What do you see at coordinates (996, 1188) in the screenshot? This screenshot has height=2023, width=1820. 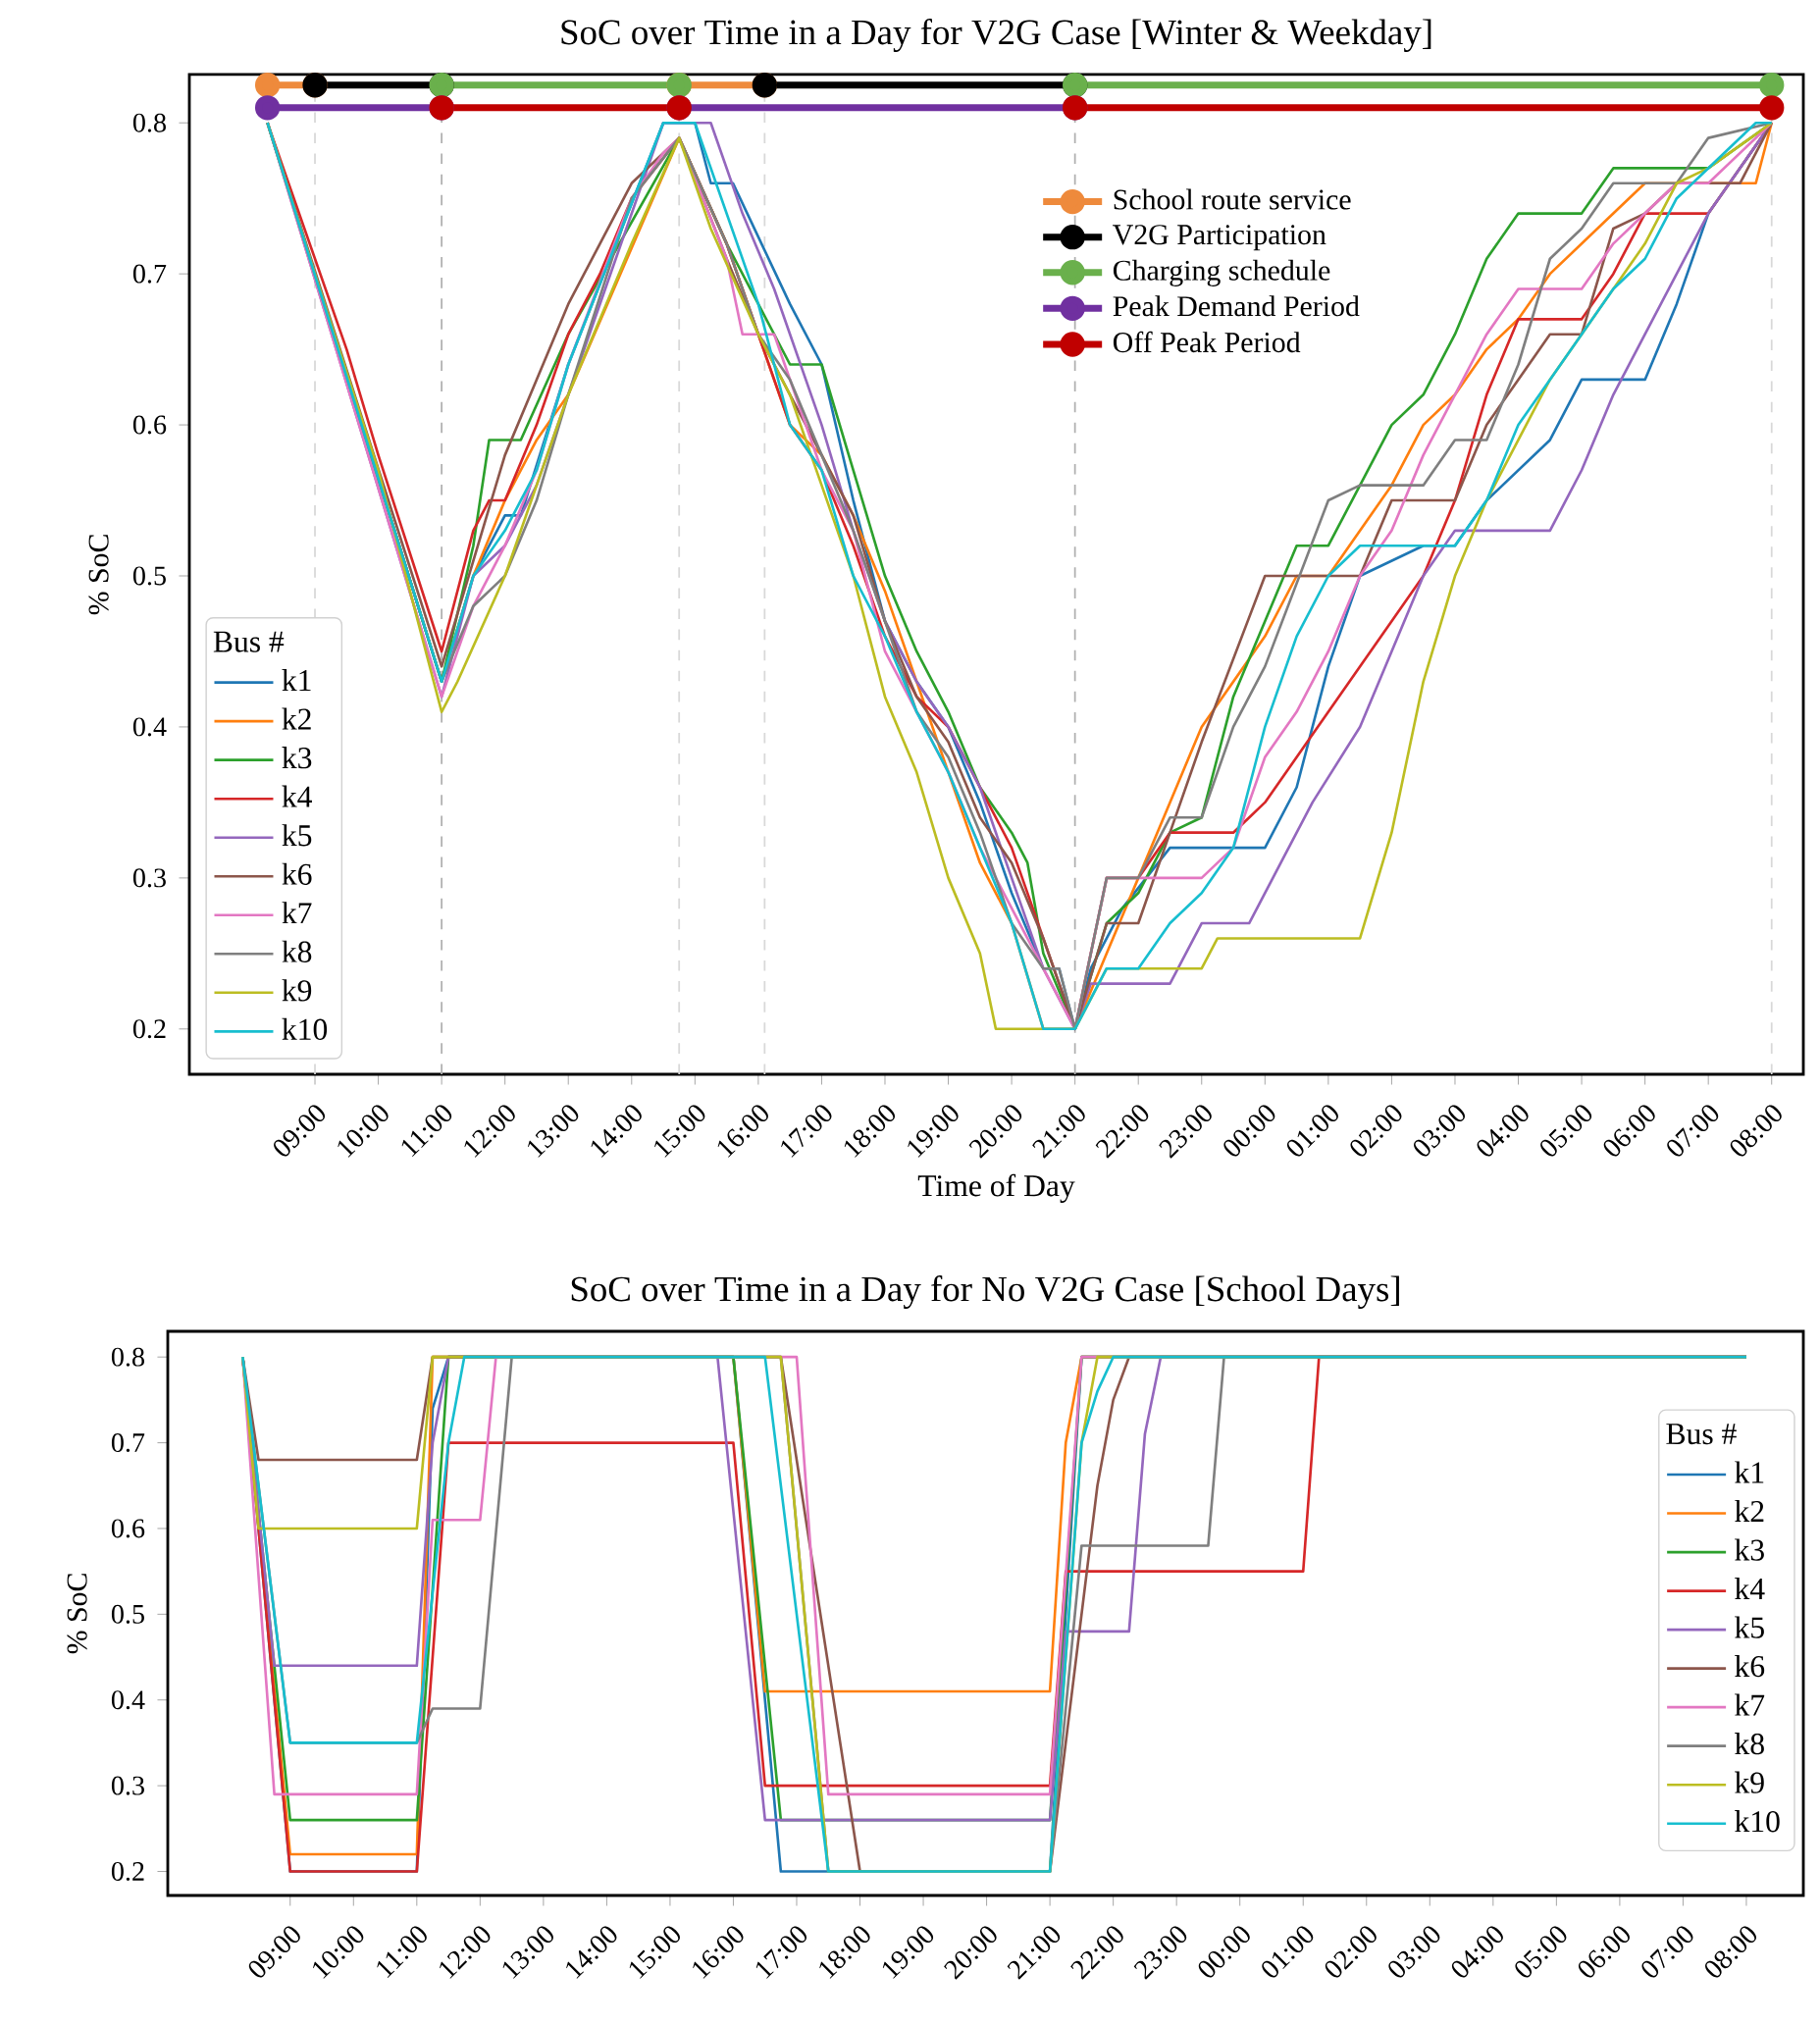 I see `x-axis-title: Time of Day` at bounding box center [996, 1188].